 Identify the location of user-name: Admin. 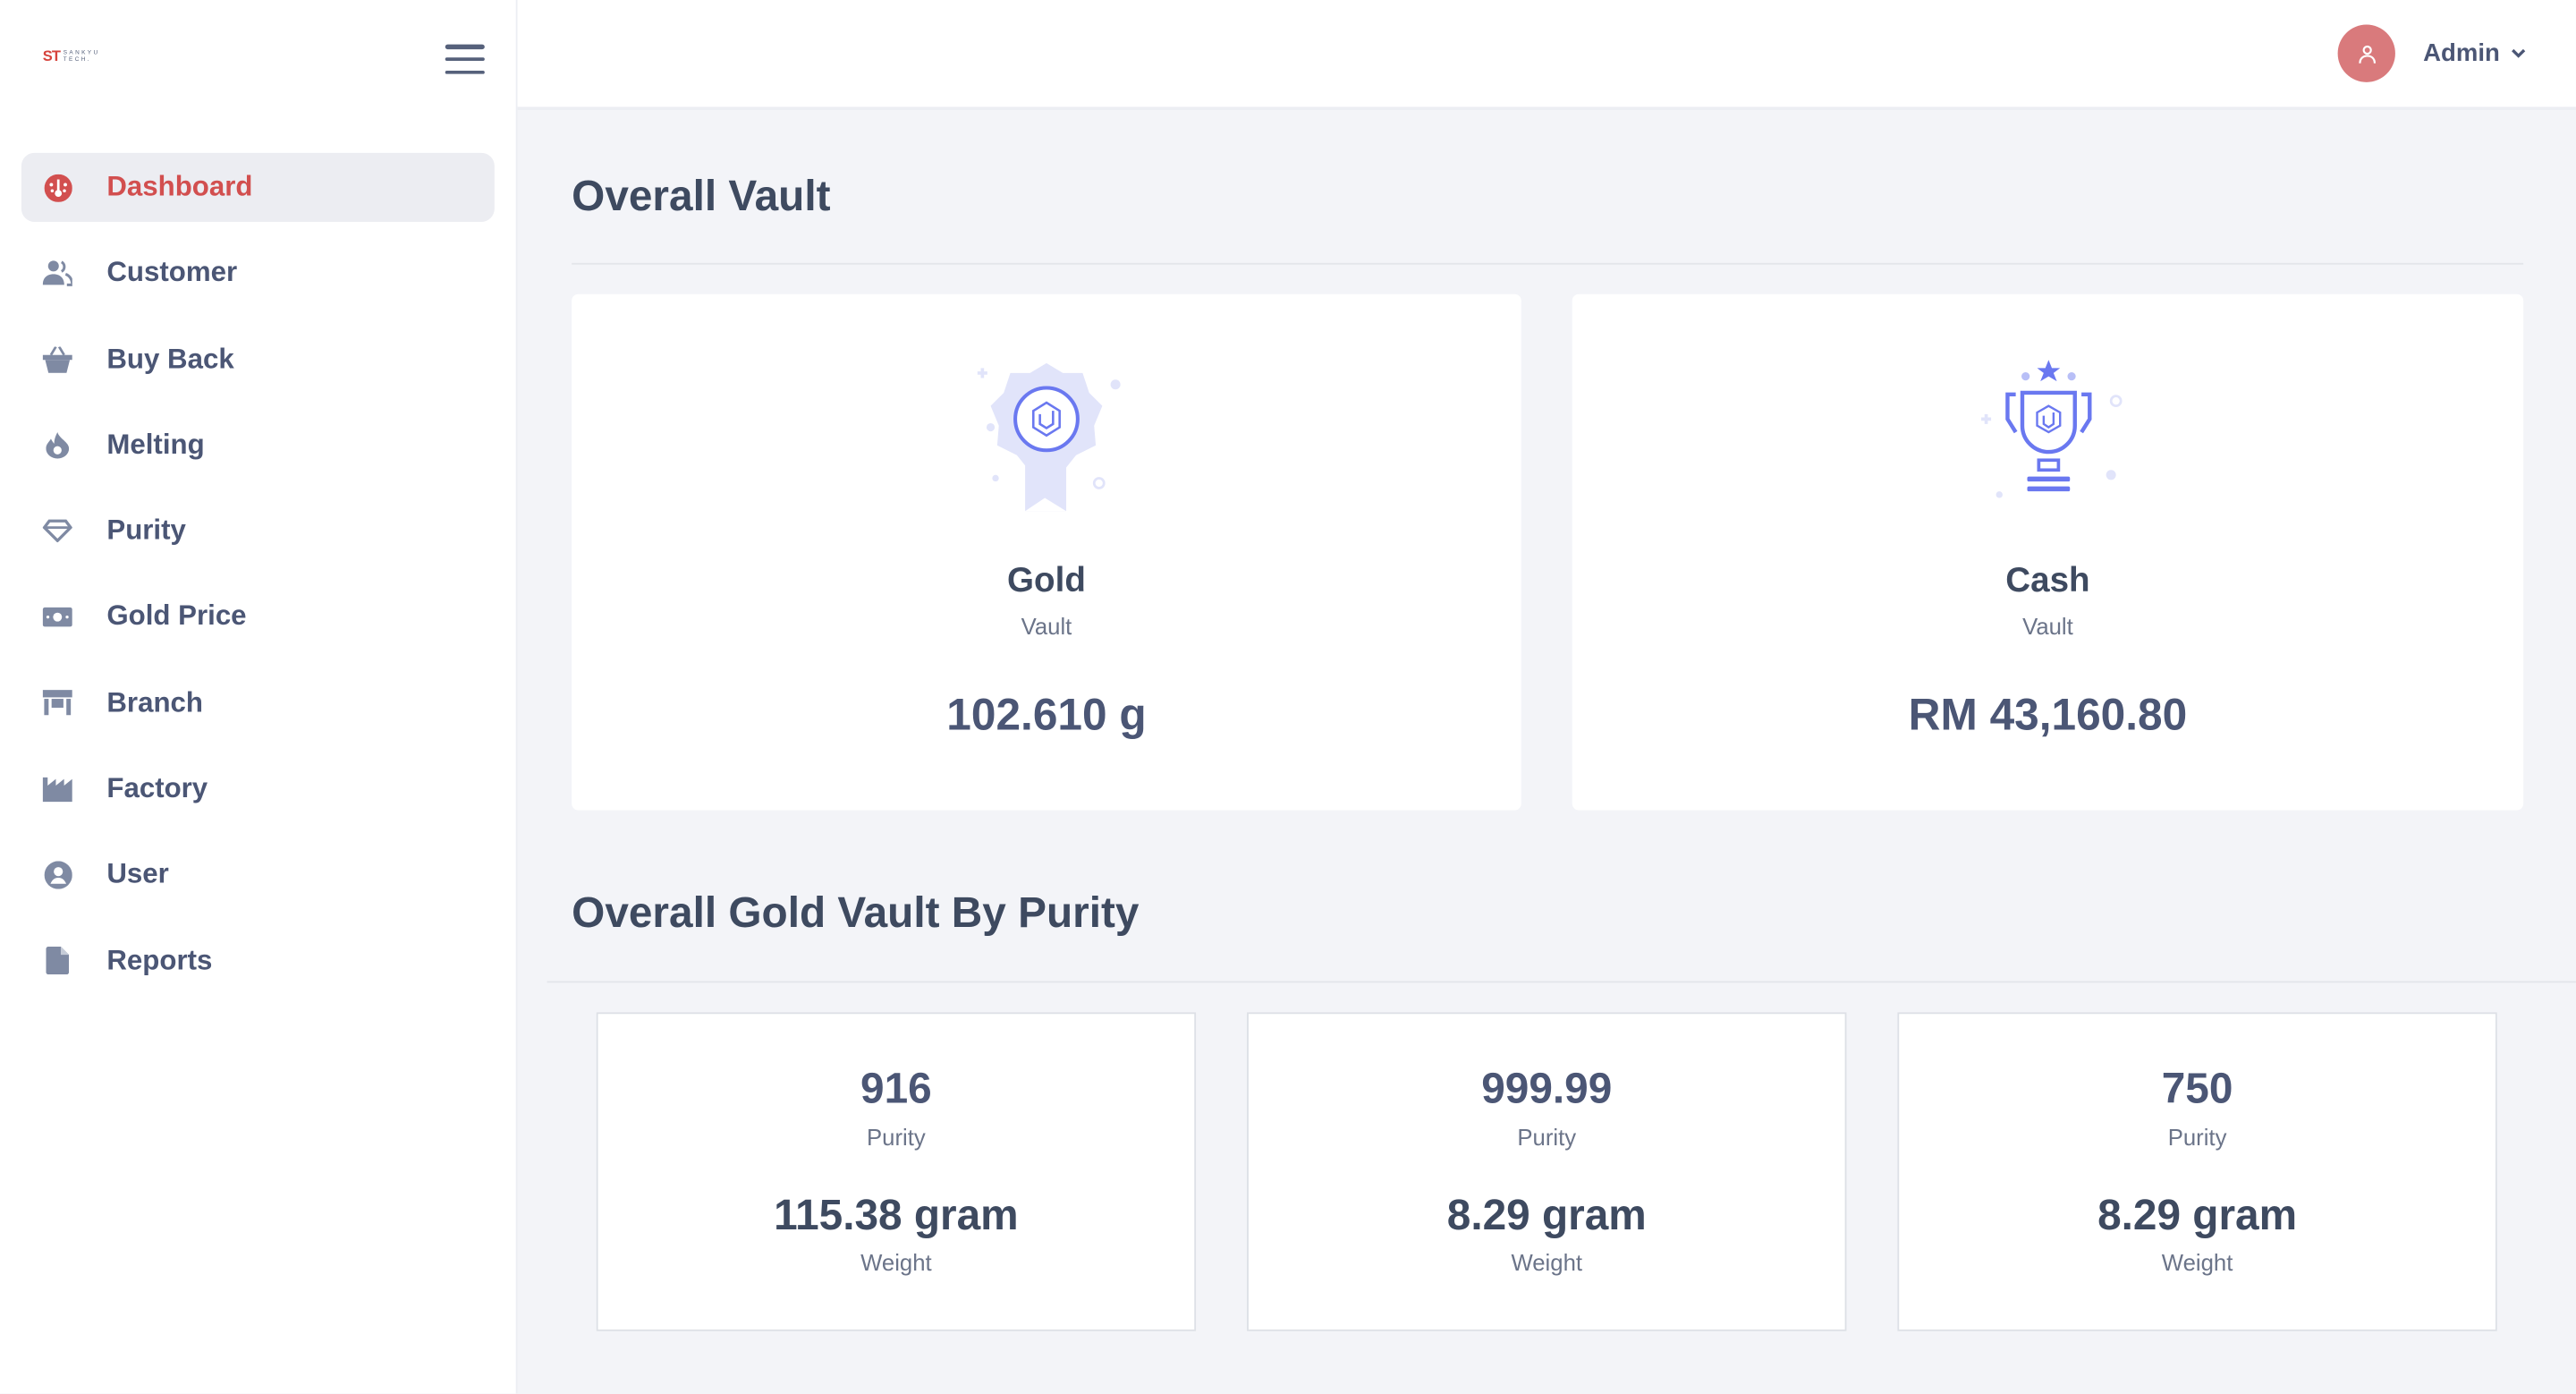
(2461, 53).